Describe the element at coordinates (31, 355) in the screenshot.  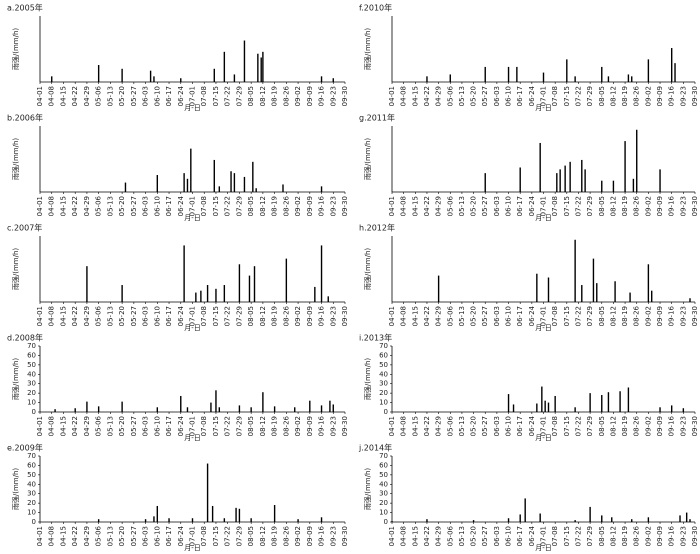
I see `y-tick-label: 60` at that location.